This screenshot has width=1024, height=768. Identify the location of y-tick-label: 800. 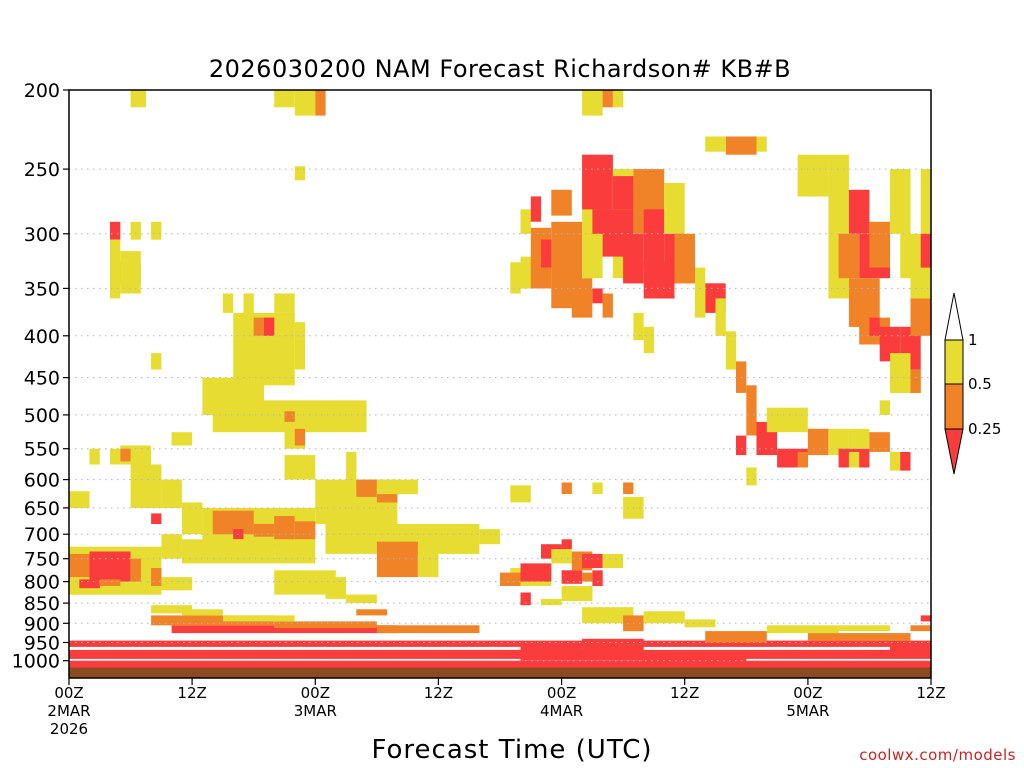
(42, 583).